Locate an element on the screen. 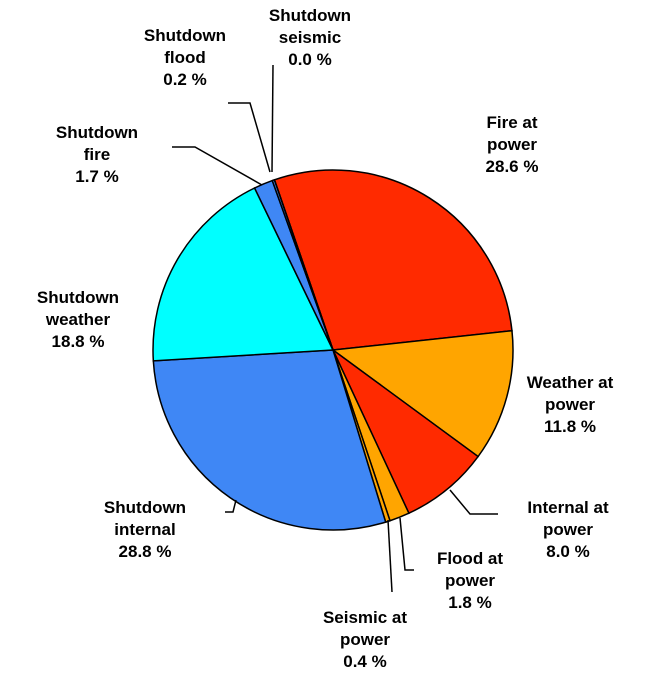  slice-label: Flood at power 1.8 % is located at coordinates (470, 581).